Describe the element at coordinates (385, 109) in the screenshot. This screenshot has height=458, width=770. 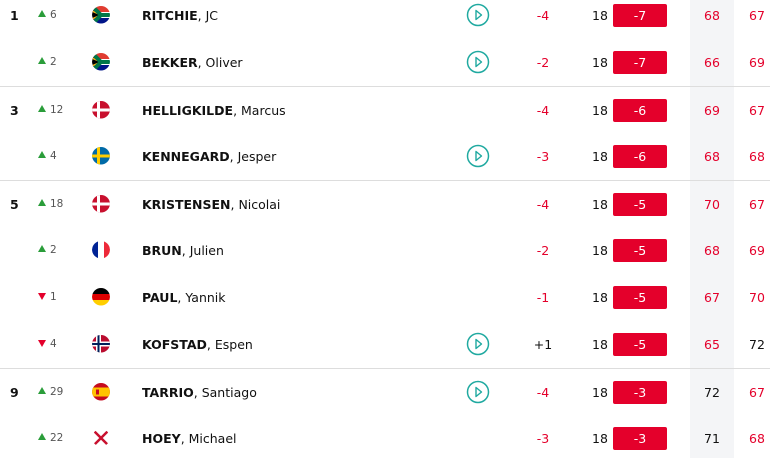
I see `player-row: 3 12 HELLIGKILDE, Marcus -4 18 -6 69 67` at that location.